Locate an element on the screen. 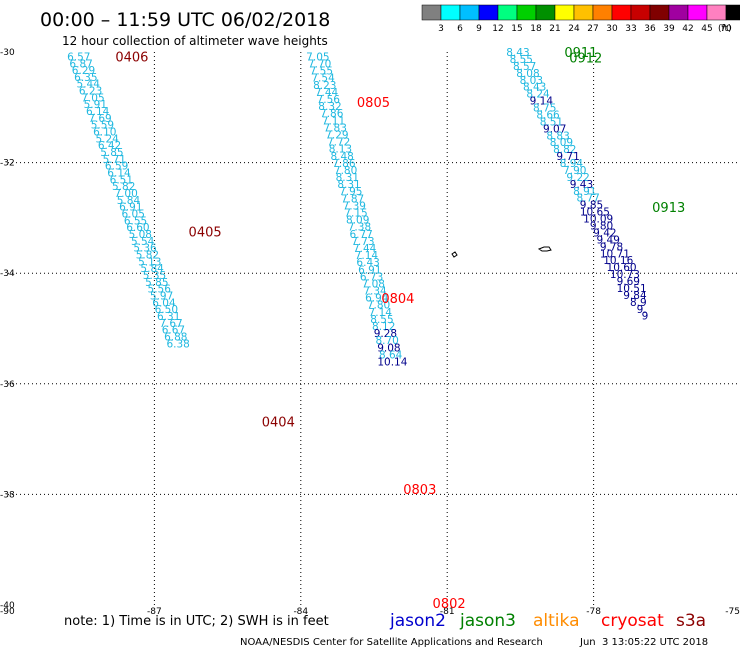 This screenshot has height=650, width=740. wave-height-value: 6.60 is located at coordinates (137, 228).